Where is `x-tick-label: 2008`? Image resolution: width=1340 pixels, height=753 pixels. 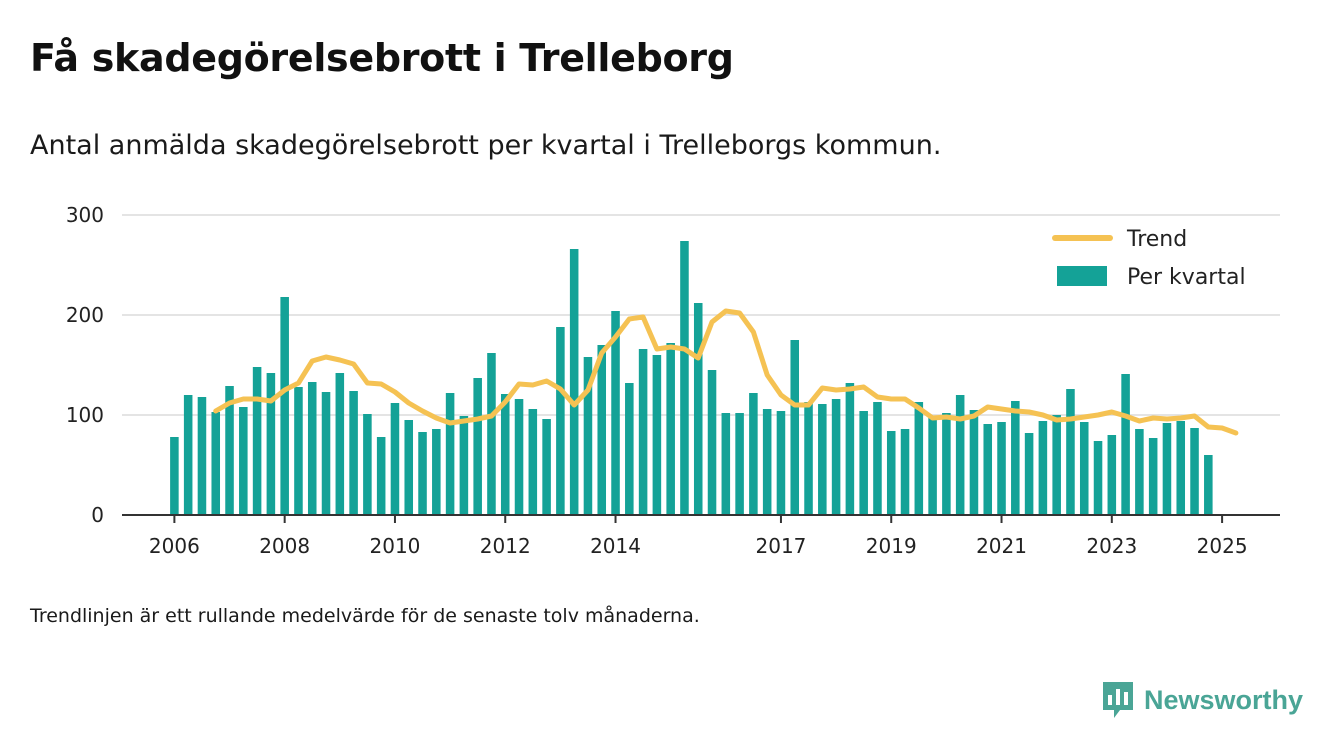 x-tick-label: 2008 is located at coordinates (284, 546).